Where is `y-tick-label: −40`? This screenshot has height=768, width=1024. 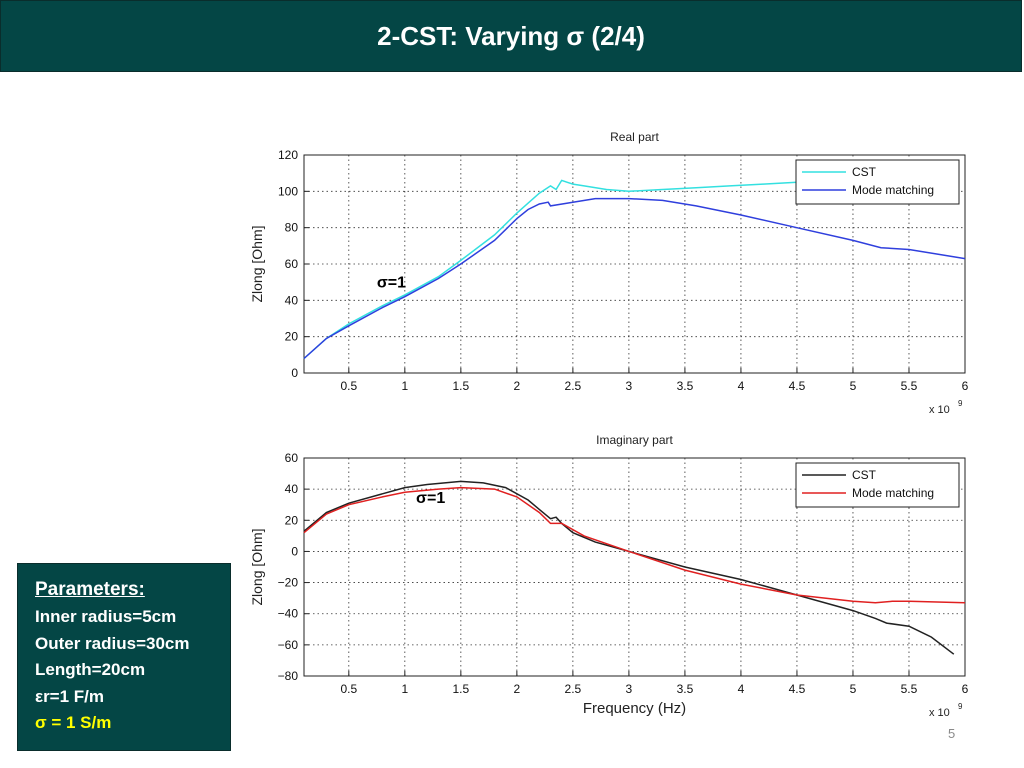
y-tick-label: −40 is located at coordinates (288, 614).